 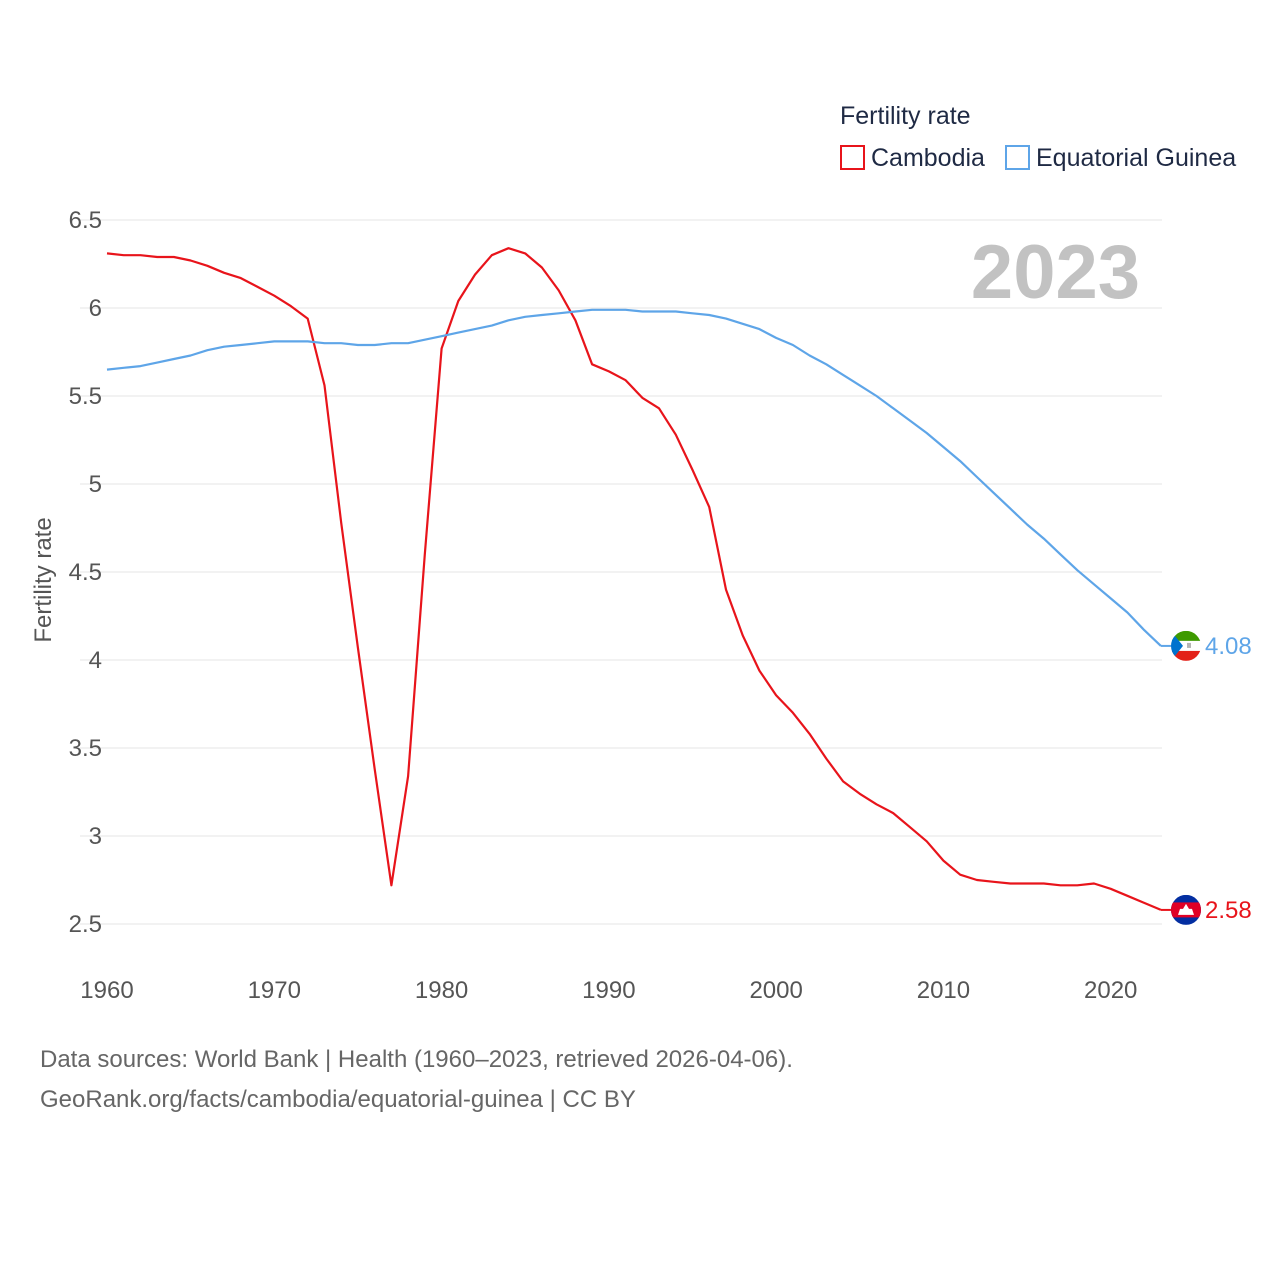 What do you see at coordinates (1206, 777) in the screenshot?
I see `series-endpoints: 2.58 4.08` at bounding box center [1206, 777].